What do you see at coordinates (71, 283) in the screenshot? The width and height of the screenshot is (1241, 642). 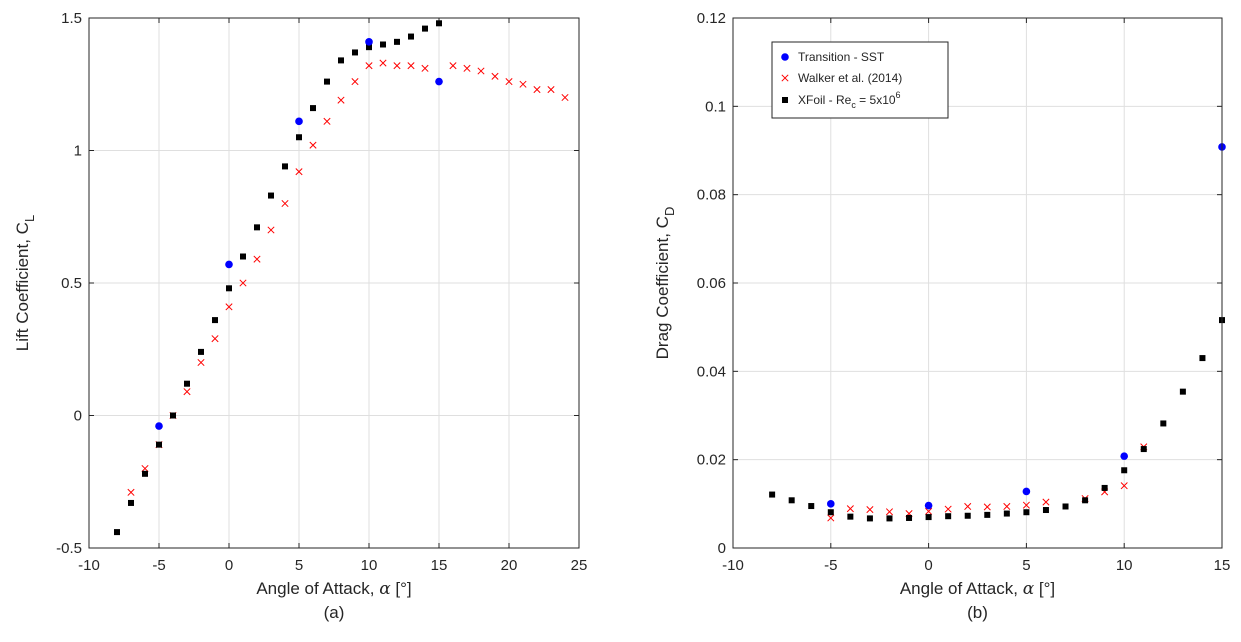 I see `panel-a-ytick-label: 0.5` at bounding box center [71, 283].